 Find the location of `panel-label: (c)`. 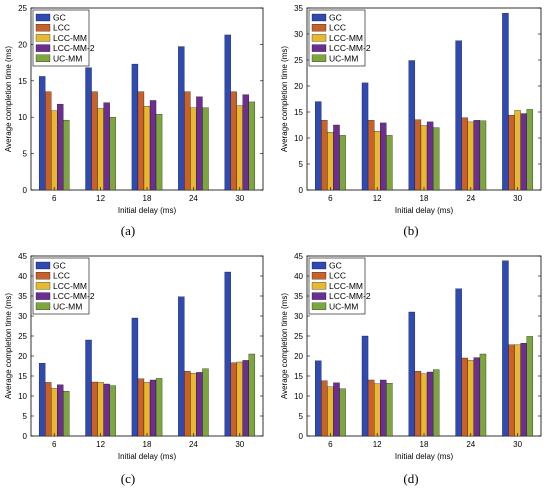

panel-label: (c) is located at coordinates (128, 478).